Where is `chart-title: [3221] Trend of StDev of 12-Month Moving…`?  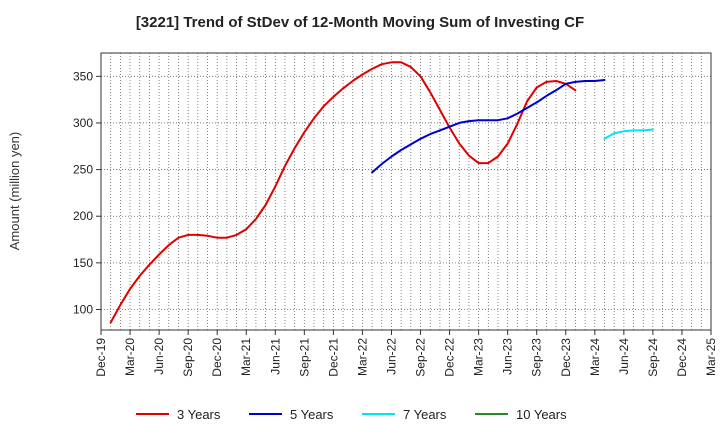
chart-title: [3221] Trend of StDev of 12-Month Moving… is located at coordinates (360, 22).